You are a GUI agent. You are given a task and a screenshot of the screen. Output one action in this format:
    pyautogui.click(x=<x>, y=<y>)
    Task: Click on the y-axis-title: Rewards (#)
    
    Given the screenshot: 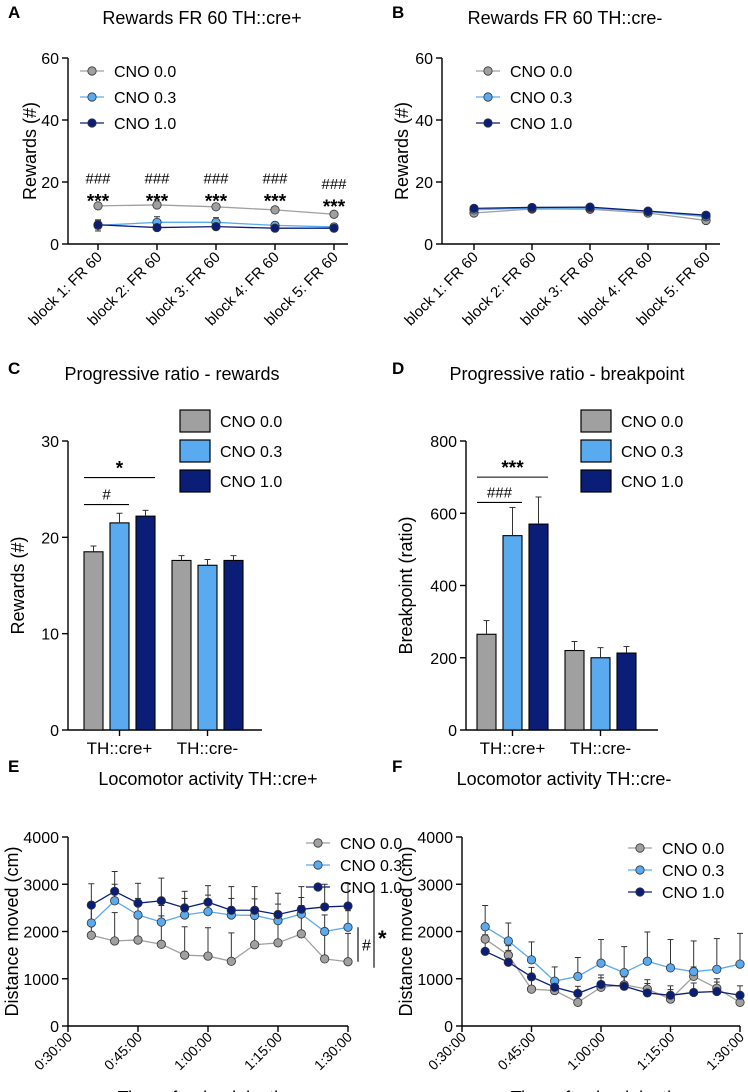 What is the action you would take?
    pyautogui.click(x=18, y=585)
    